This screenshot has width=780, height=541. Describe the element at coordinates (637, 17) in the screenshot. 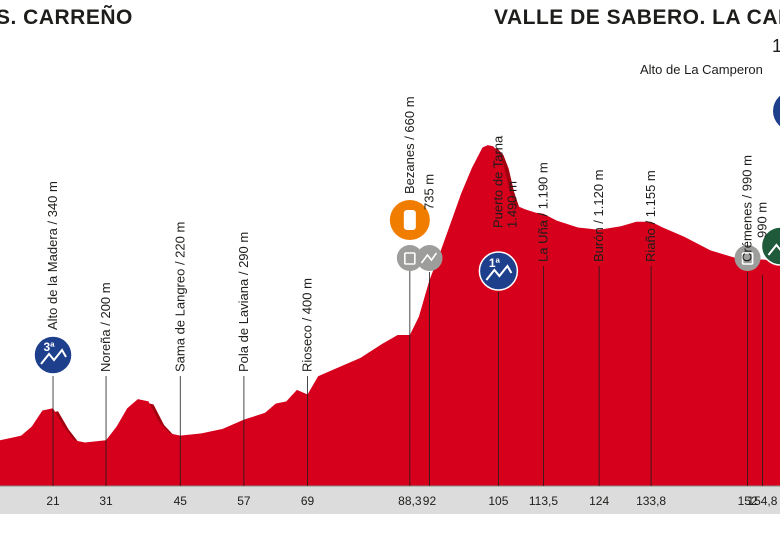

I see `finish-town-heading: VALLE DE SABERO. LA CAM` at that location.